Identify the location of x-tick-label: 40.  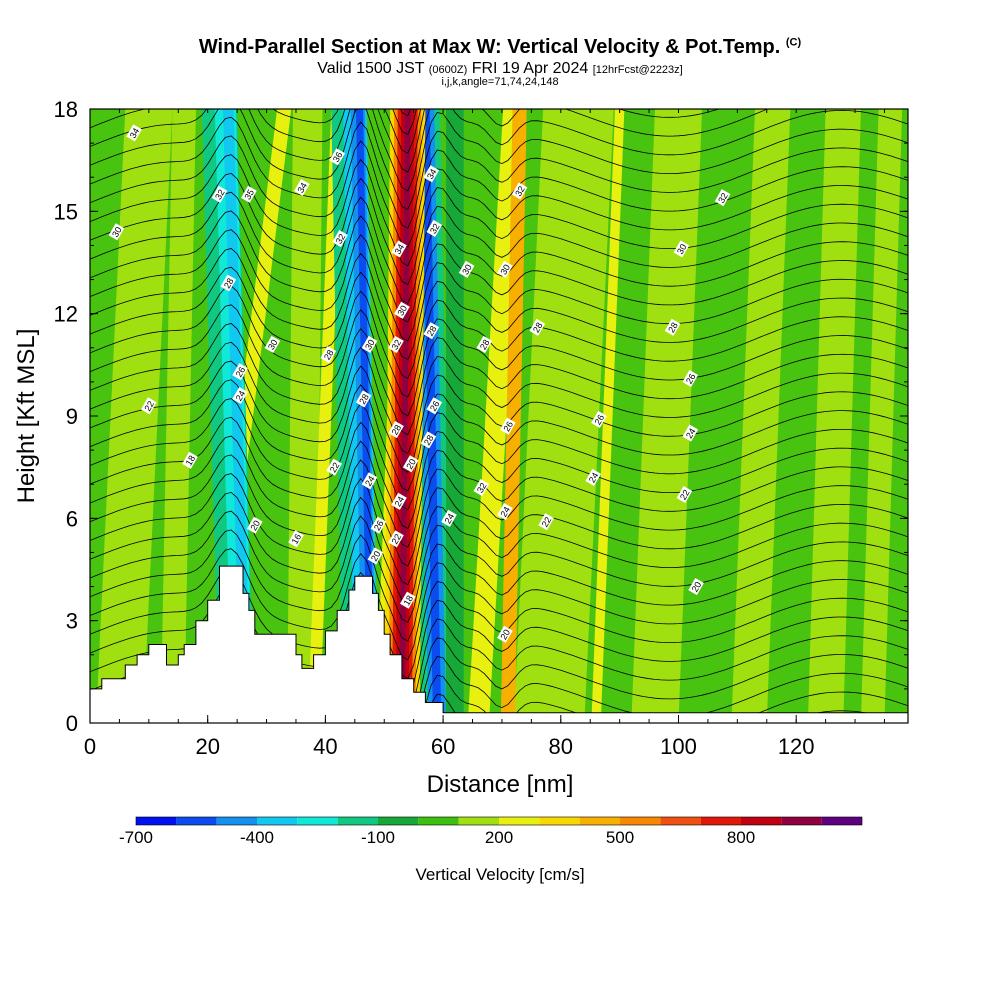
(325, 746).